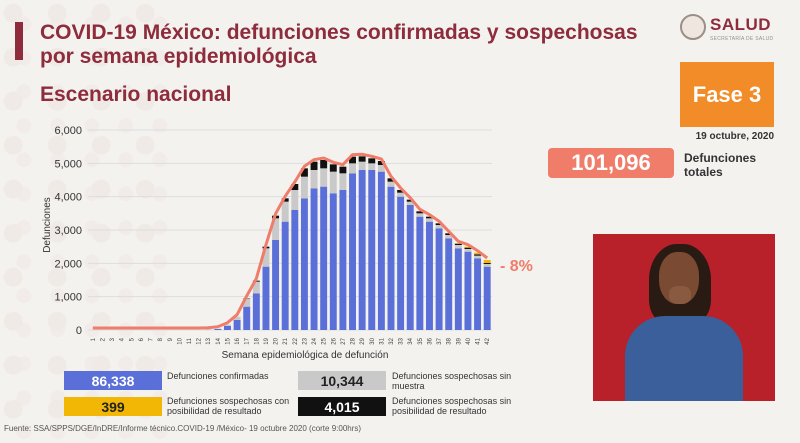 This screenshot has width=800, height=443. I want to click on y-tick-label: 3,000, so click(68, 231).